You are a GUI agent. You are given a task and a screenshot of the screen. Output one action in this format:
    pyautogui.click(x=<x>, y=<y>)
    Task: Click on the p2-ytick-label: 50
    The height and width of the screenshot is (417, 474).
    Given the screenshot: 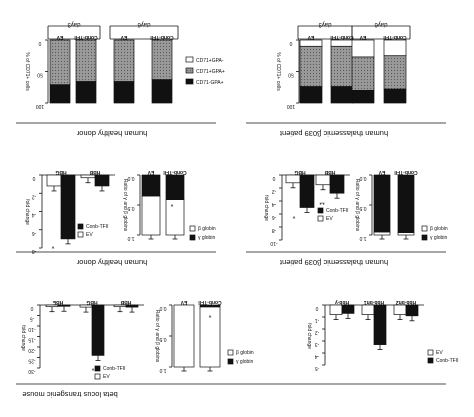 What is the action you would take?
    pyautogui.click(x=291, y=75)
    